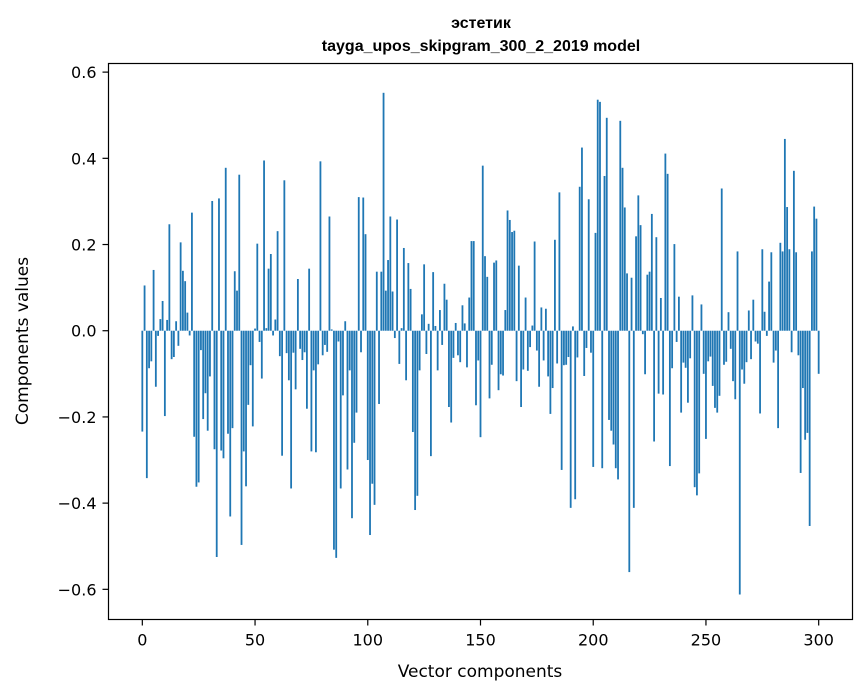 This screenshot has width=867, height=696. What do you see at coordinates (83, 331) in the screenshot?
I see `y-tick-label: 0.0` at bounding box center [83, 331].